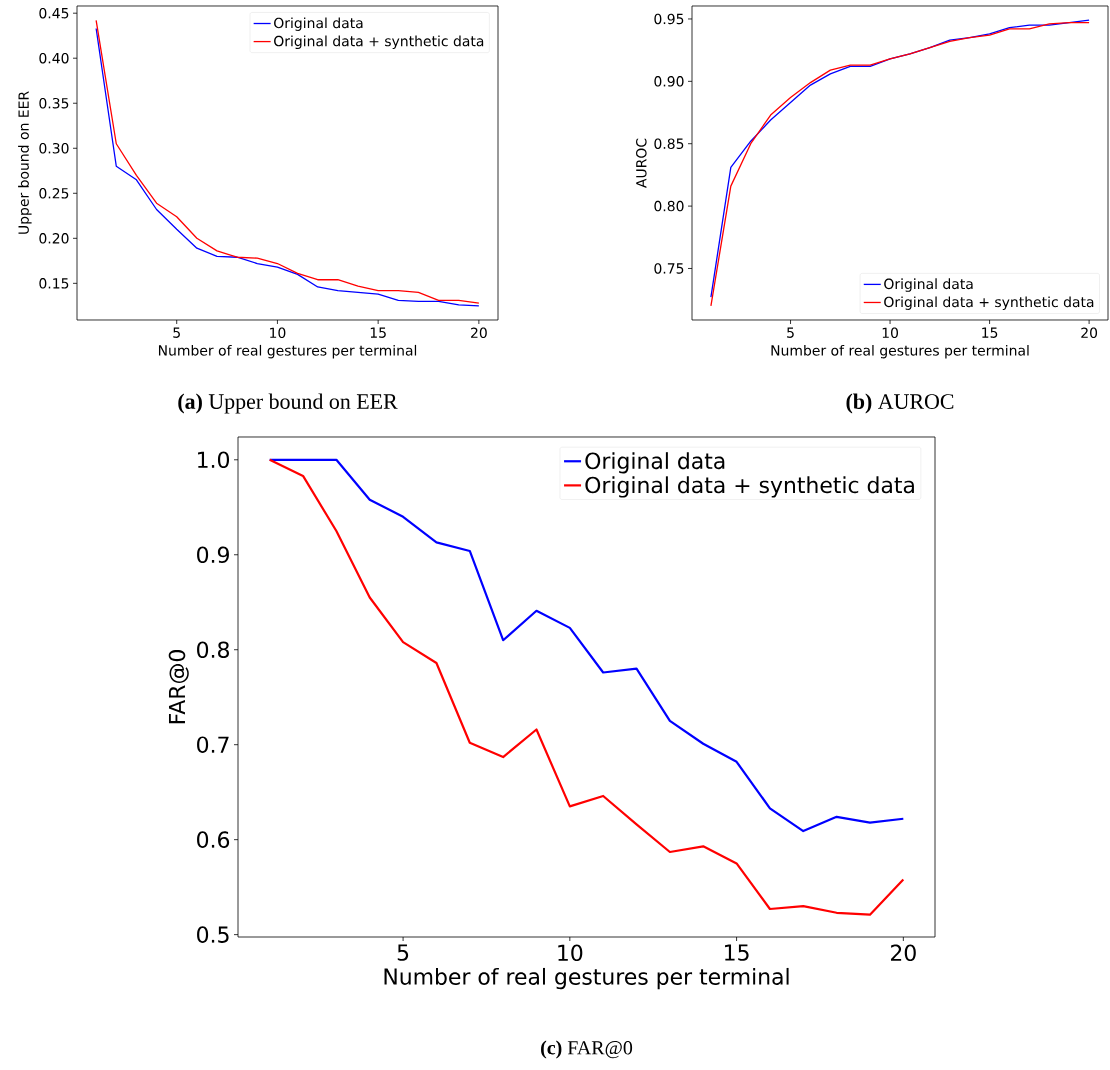 The image size is (1110, 1070). What do you see at coordinates (669, 206) in the screenshot?
I see `y-tick-label: 0.80` at bounding box center [669, 206].